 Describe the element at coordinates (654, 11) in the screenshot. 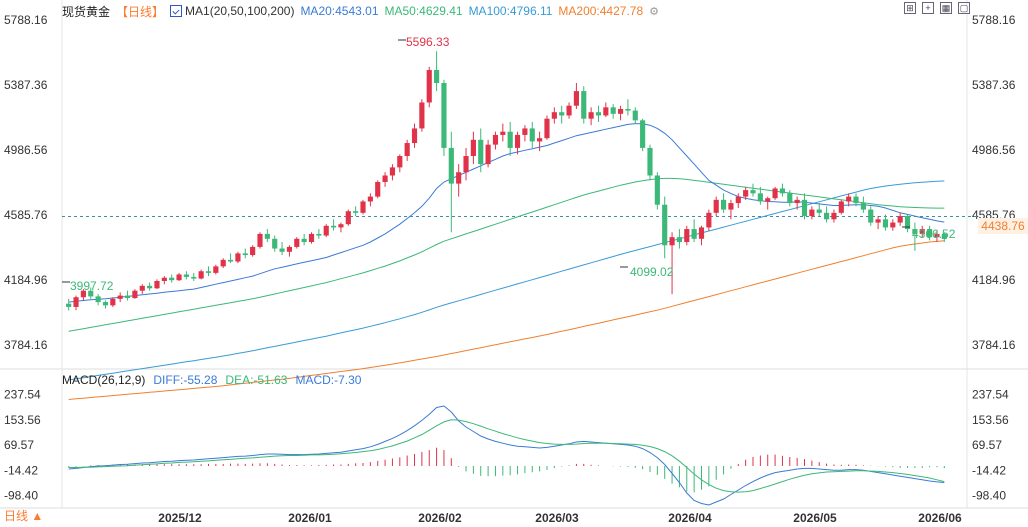

I see `settings-icon: ⚙` at that location.